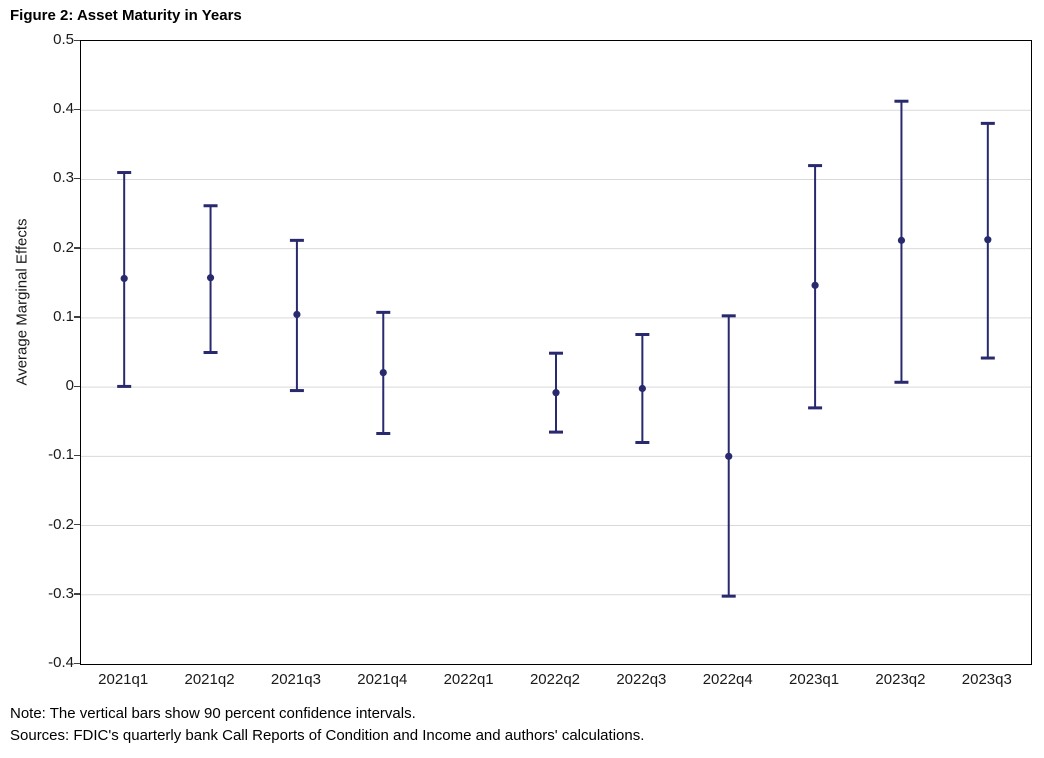 This screenshot has width=1044, height=758. I want to click on error-bar-2021q3, so click(296, 315).